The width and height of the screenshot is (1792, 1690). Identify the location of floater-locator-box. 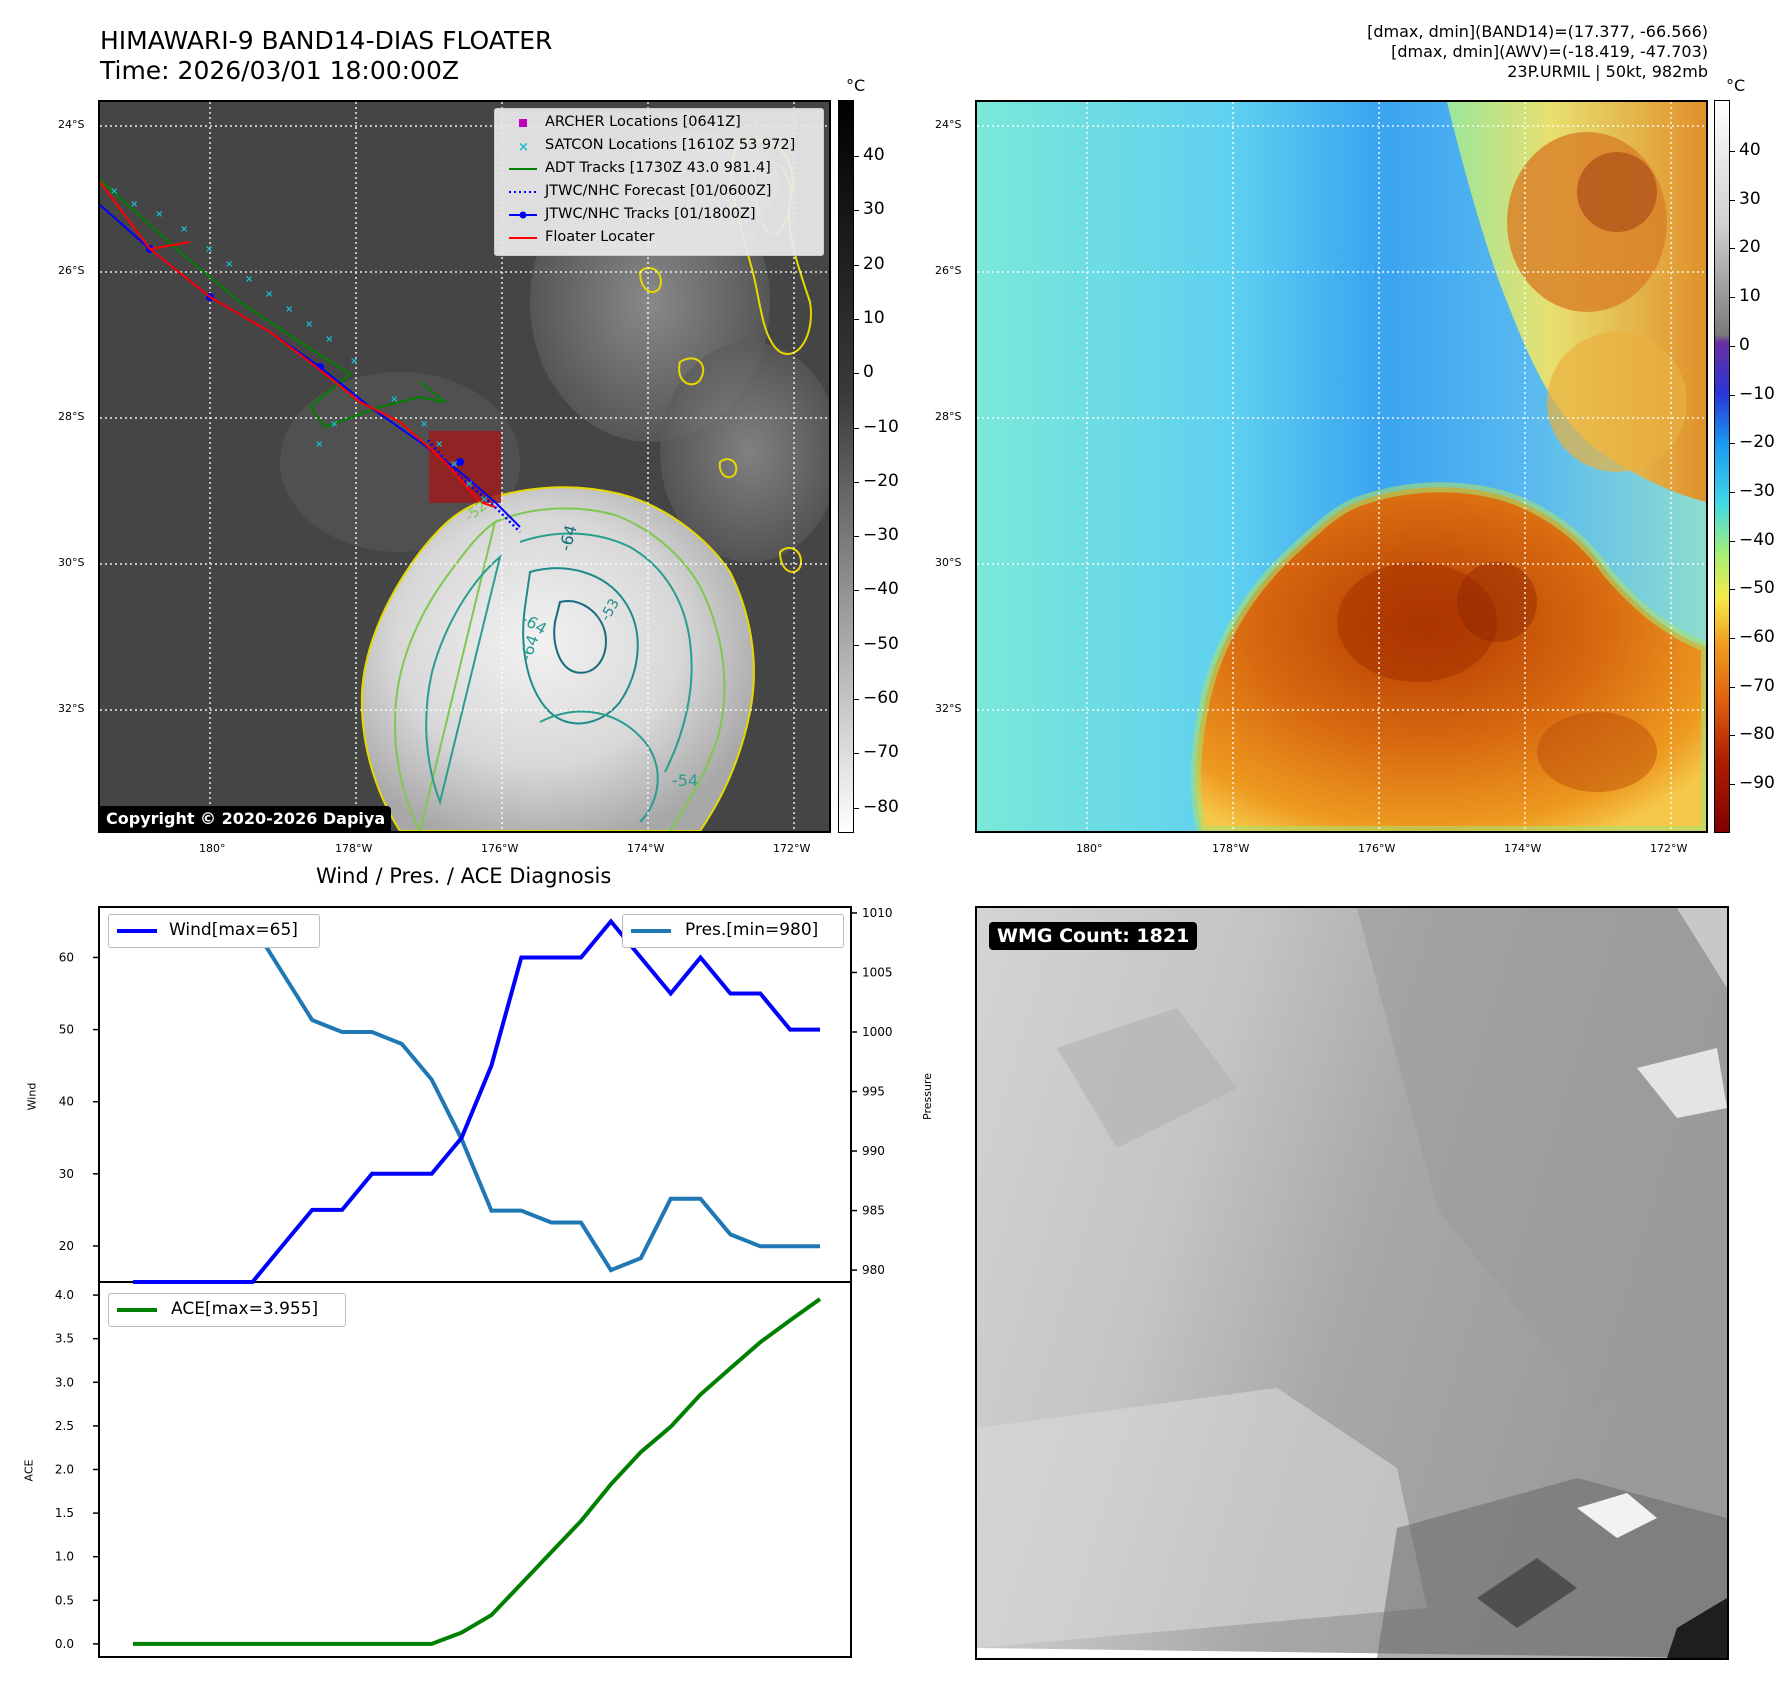
(465, 467).